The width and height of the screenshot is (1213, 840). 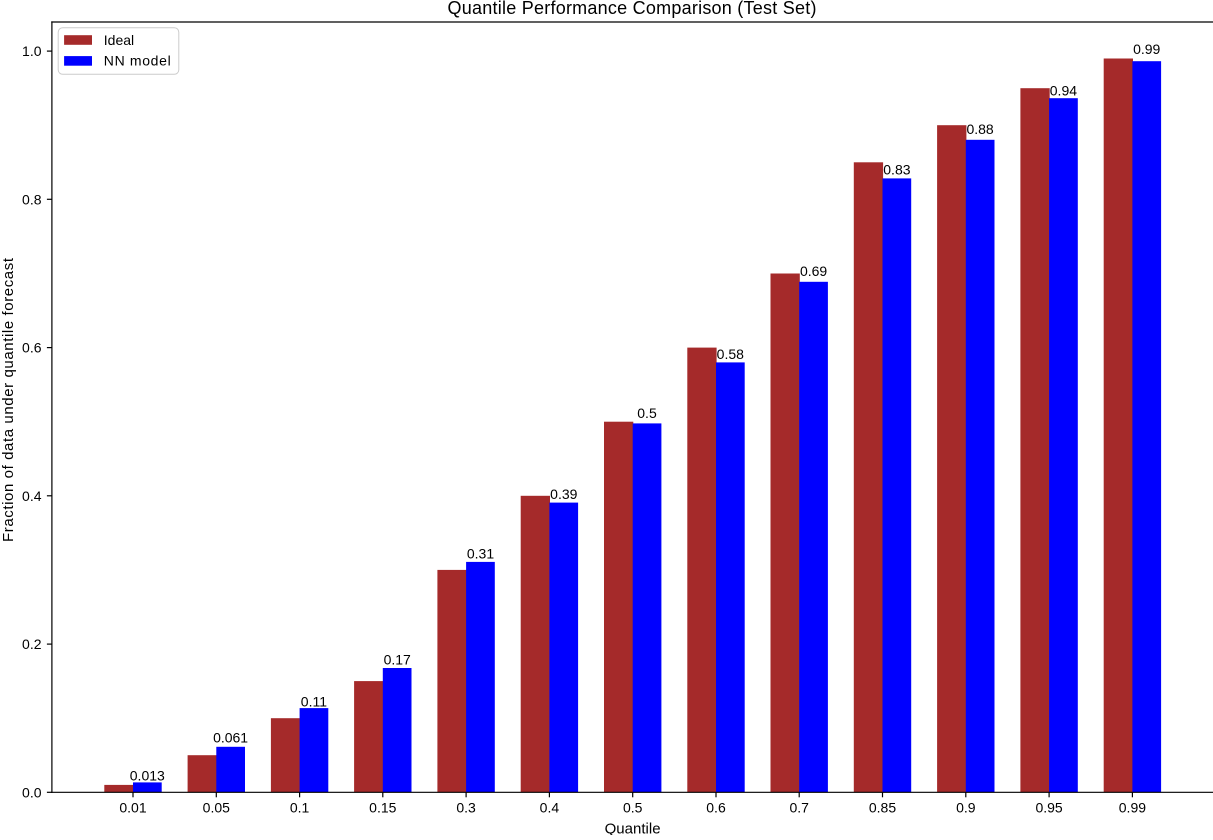 I want to click on svg-text: 0.8, so click(x=32, y=199).